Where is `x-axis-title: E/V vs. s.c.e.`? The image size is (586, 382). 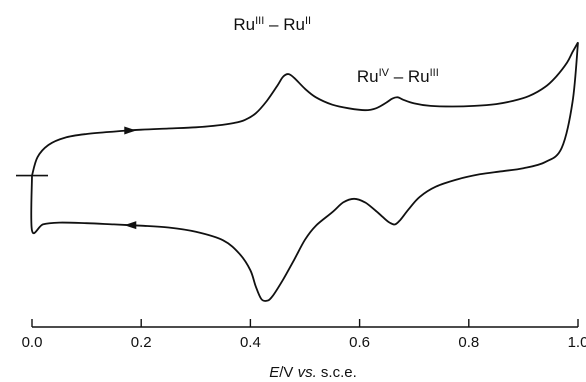
x-axis-title: E/V vs. s.c.e. is located at coordinates (313, 372).